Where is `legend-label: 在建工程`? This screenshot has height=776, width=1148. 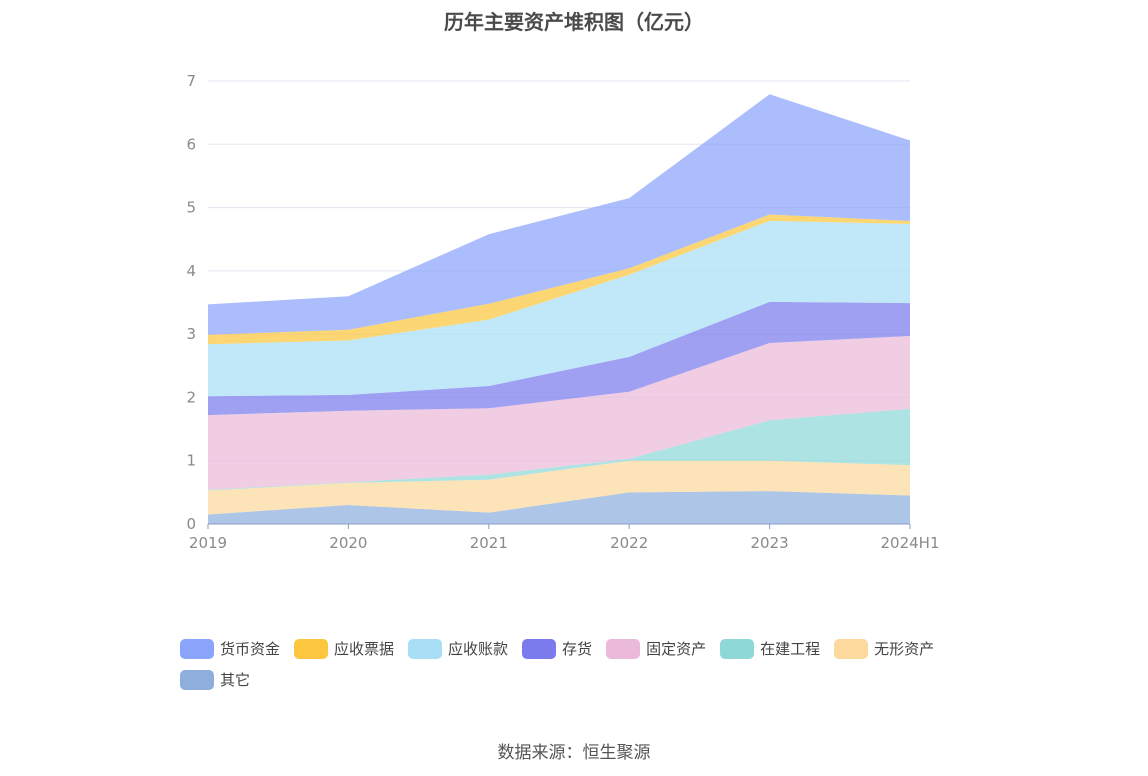
legend-label: 在建工程 is located at coordinates (790, 649).